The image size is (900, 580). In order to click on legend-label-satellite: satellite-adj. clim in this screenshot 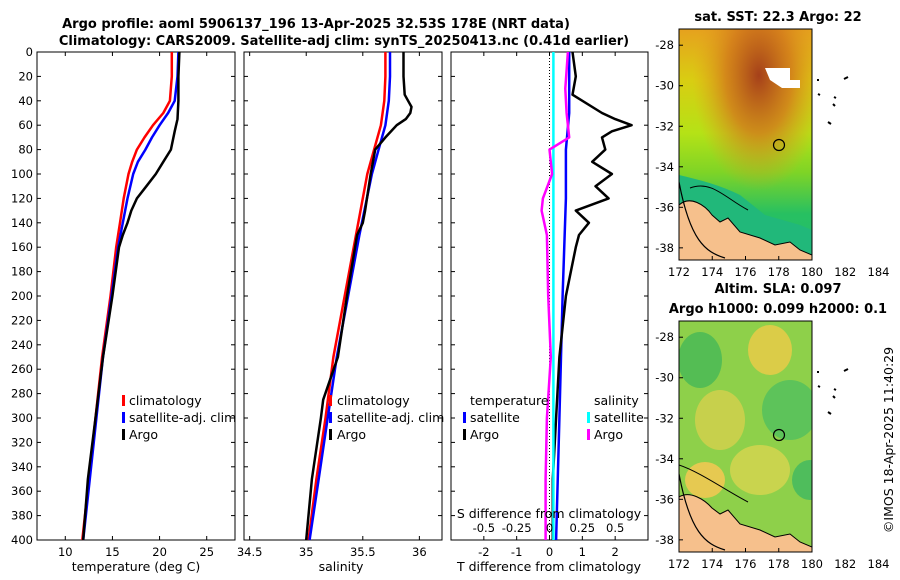, I will do `click(182, 417)`.